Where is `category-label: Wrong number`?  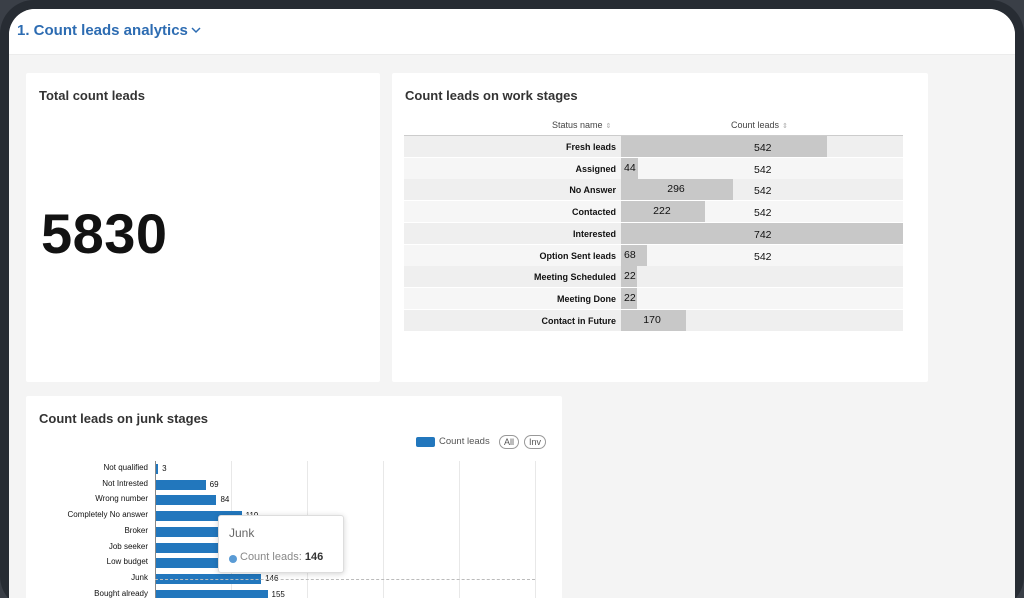 category-label: Wrong number is located at coordinates (121, 499).